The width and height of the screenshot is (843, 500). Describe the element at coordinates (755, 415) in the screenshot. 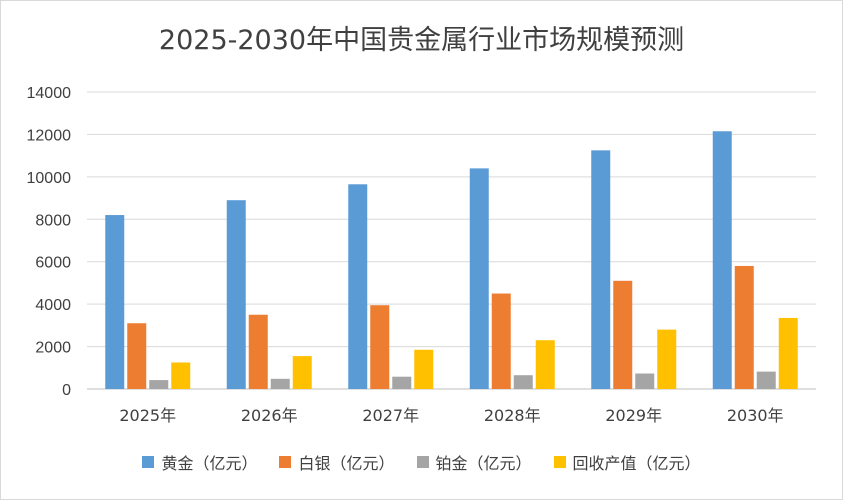

I see `x-tick-label: 2030年` at that location.